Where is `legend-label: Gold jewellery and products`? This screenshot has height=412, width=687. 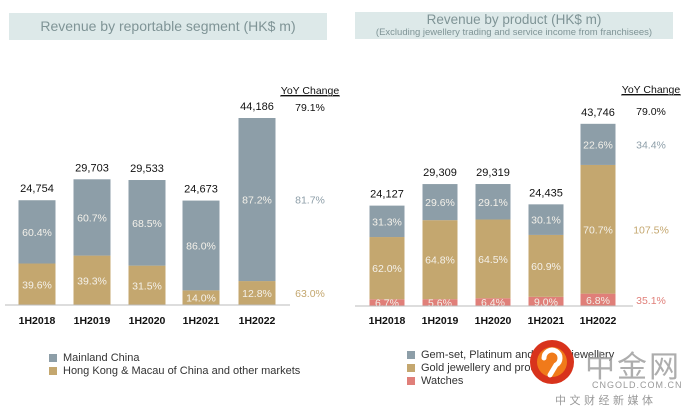
legend-label: Gold jewellery and products is located at coordinates (489, 367).